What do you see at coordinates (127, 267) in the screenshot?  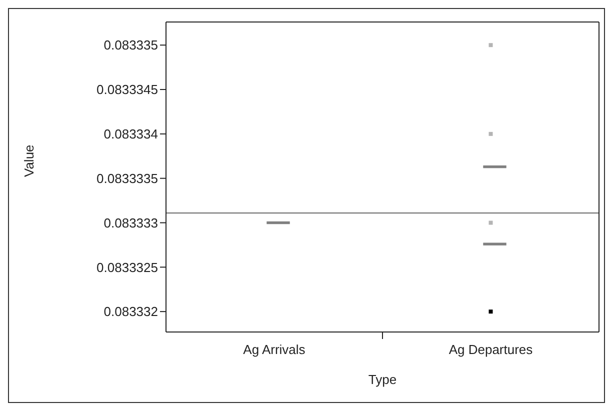 I see `y-tick-label: 0.0833325` at bounding box center [127, 267].